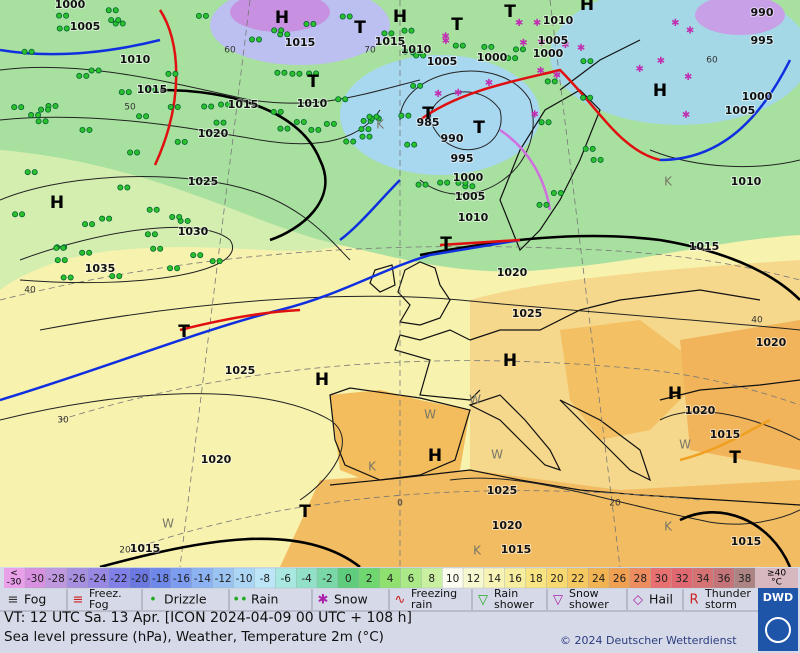 The height and width of the screenshot is (653, 800). I want to click on grid-label: 20, so click(125, 551).